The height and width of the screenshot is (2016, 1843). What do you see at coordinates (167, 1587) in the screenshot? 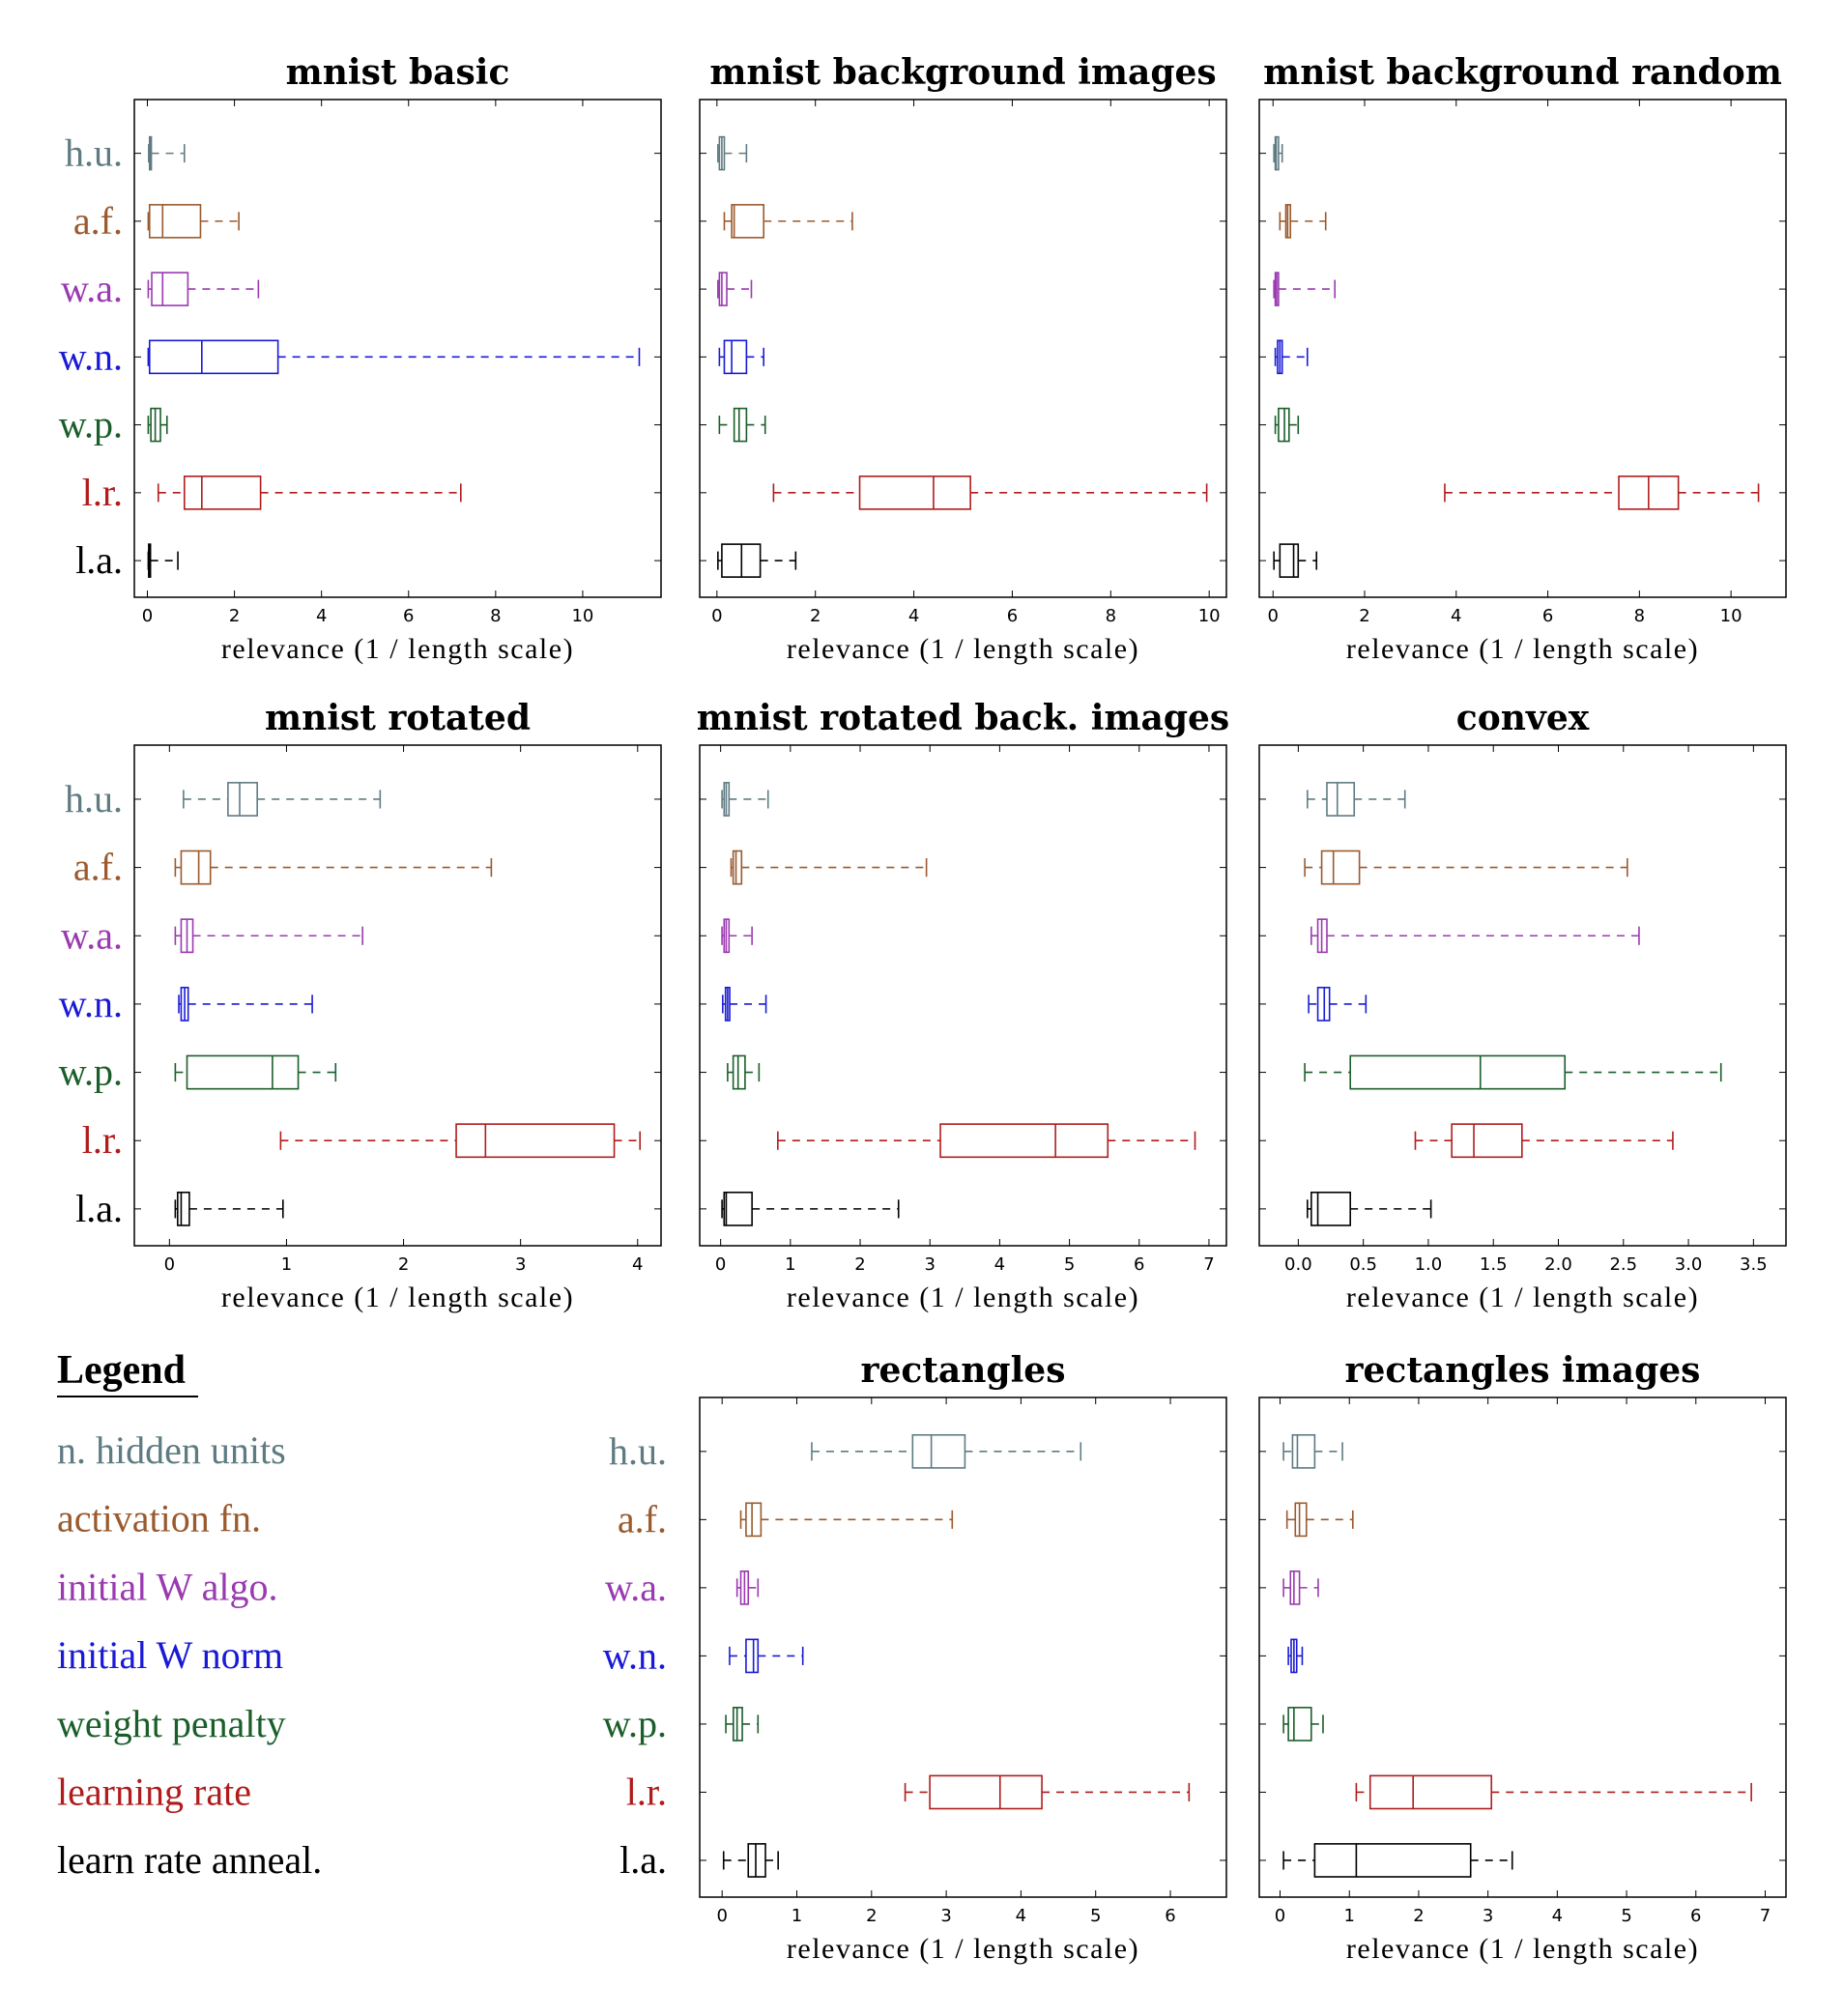
I see `legend-item-initial-w-algo: initial W algo.` at bounding box center [167, 1587].